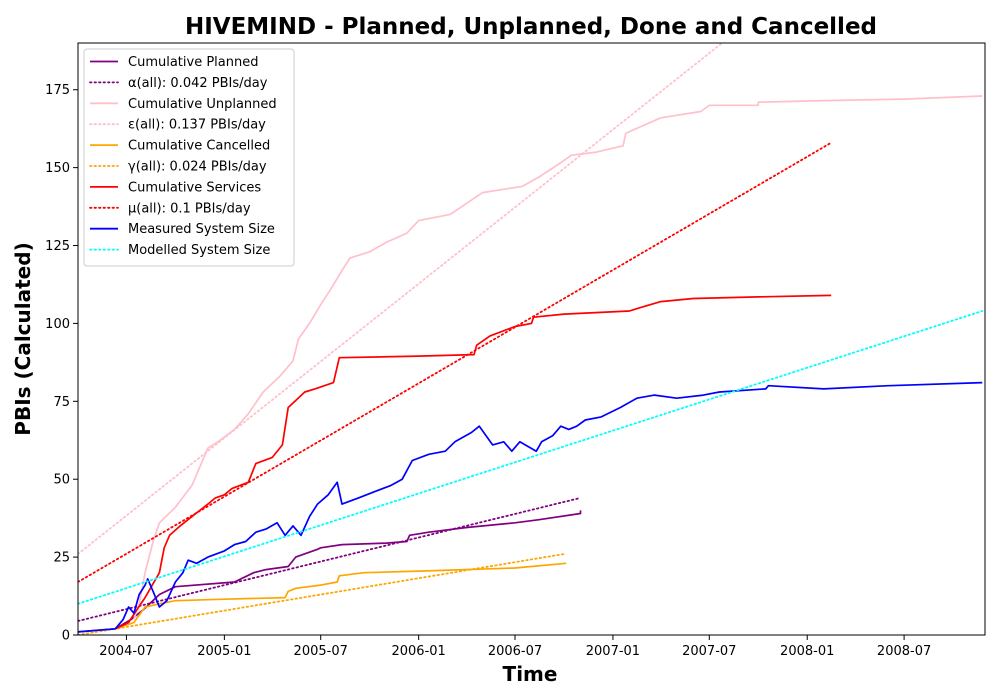  What do you see at coordinates (66, 636) in the screenshot?
I see `y-tick-label: 0` at bounding box center [66, 636].